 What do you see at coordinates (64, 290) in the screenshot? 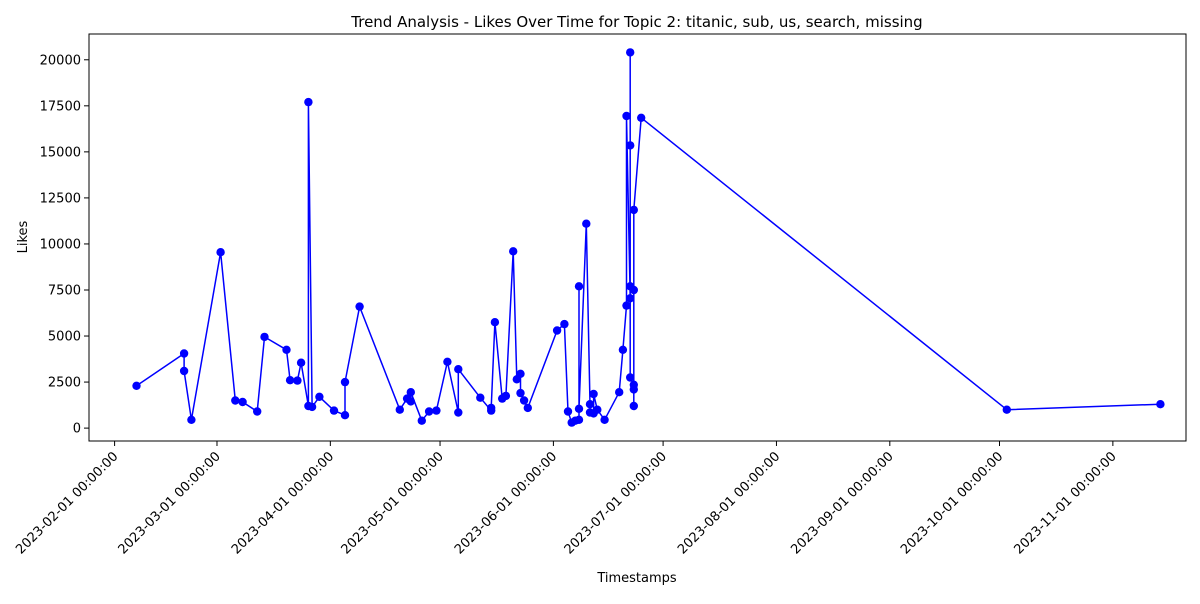
I see `y-tick-label: 7500` at bounding box center [64, 290].